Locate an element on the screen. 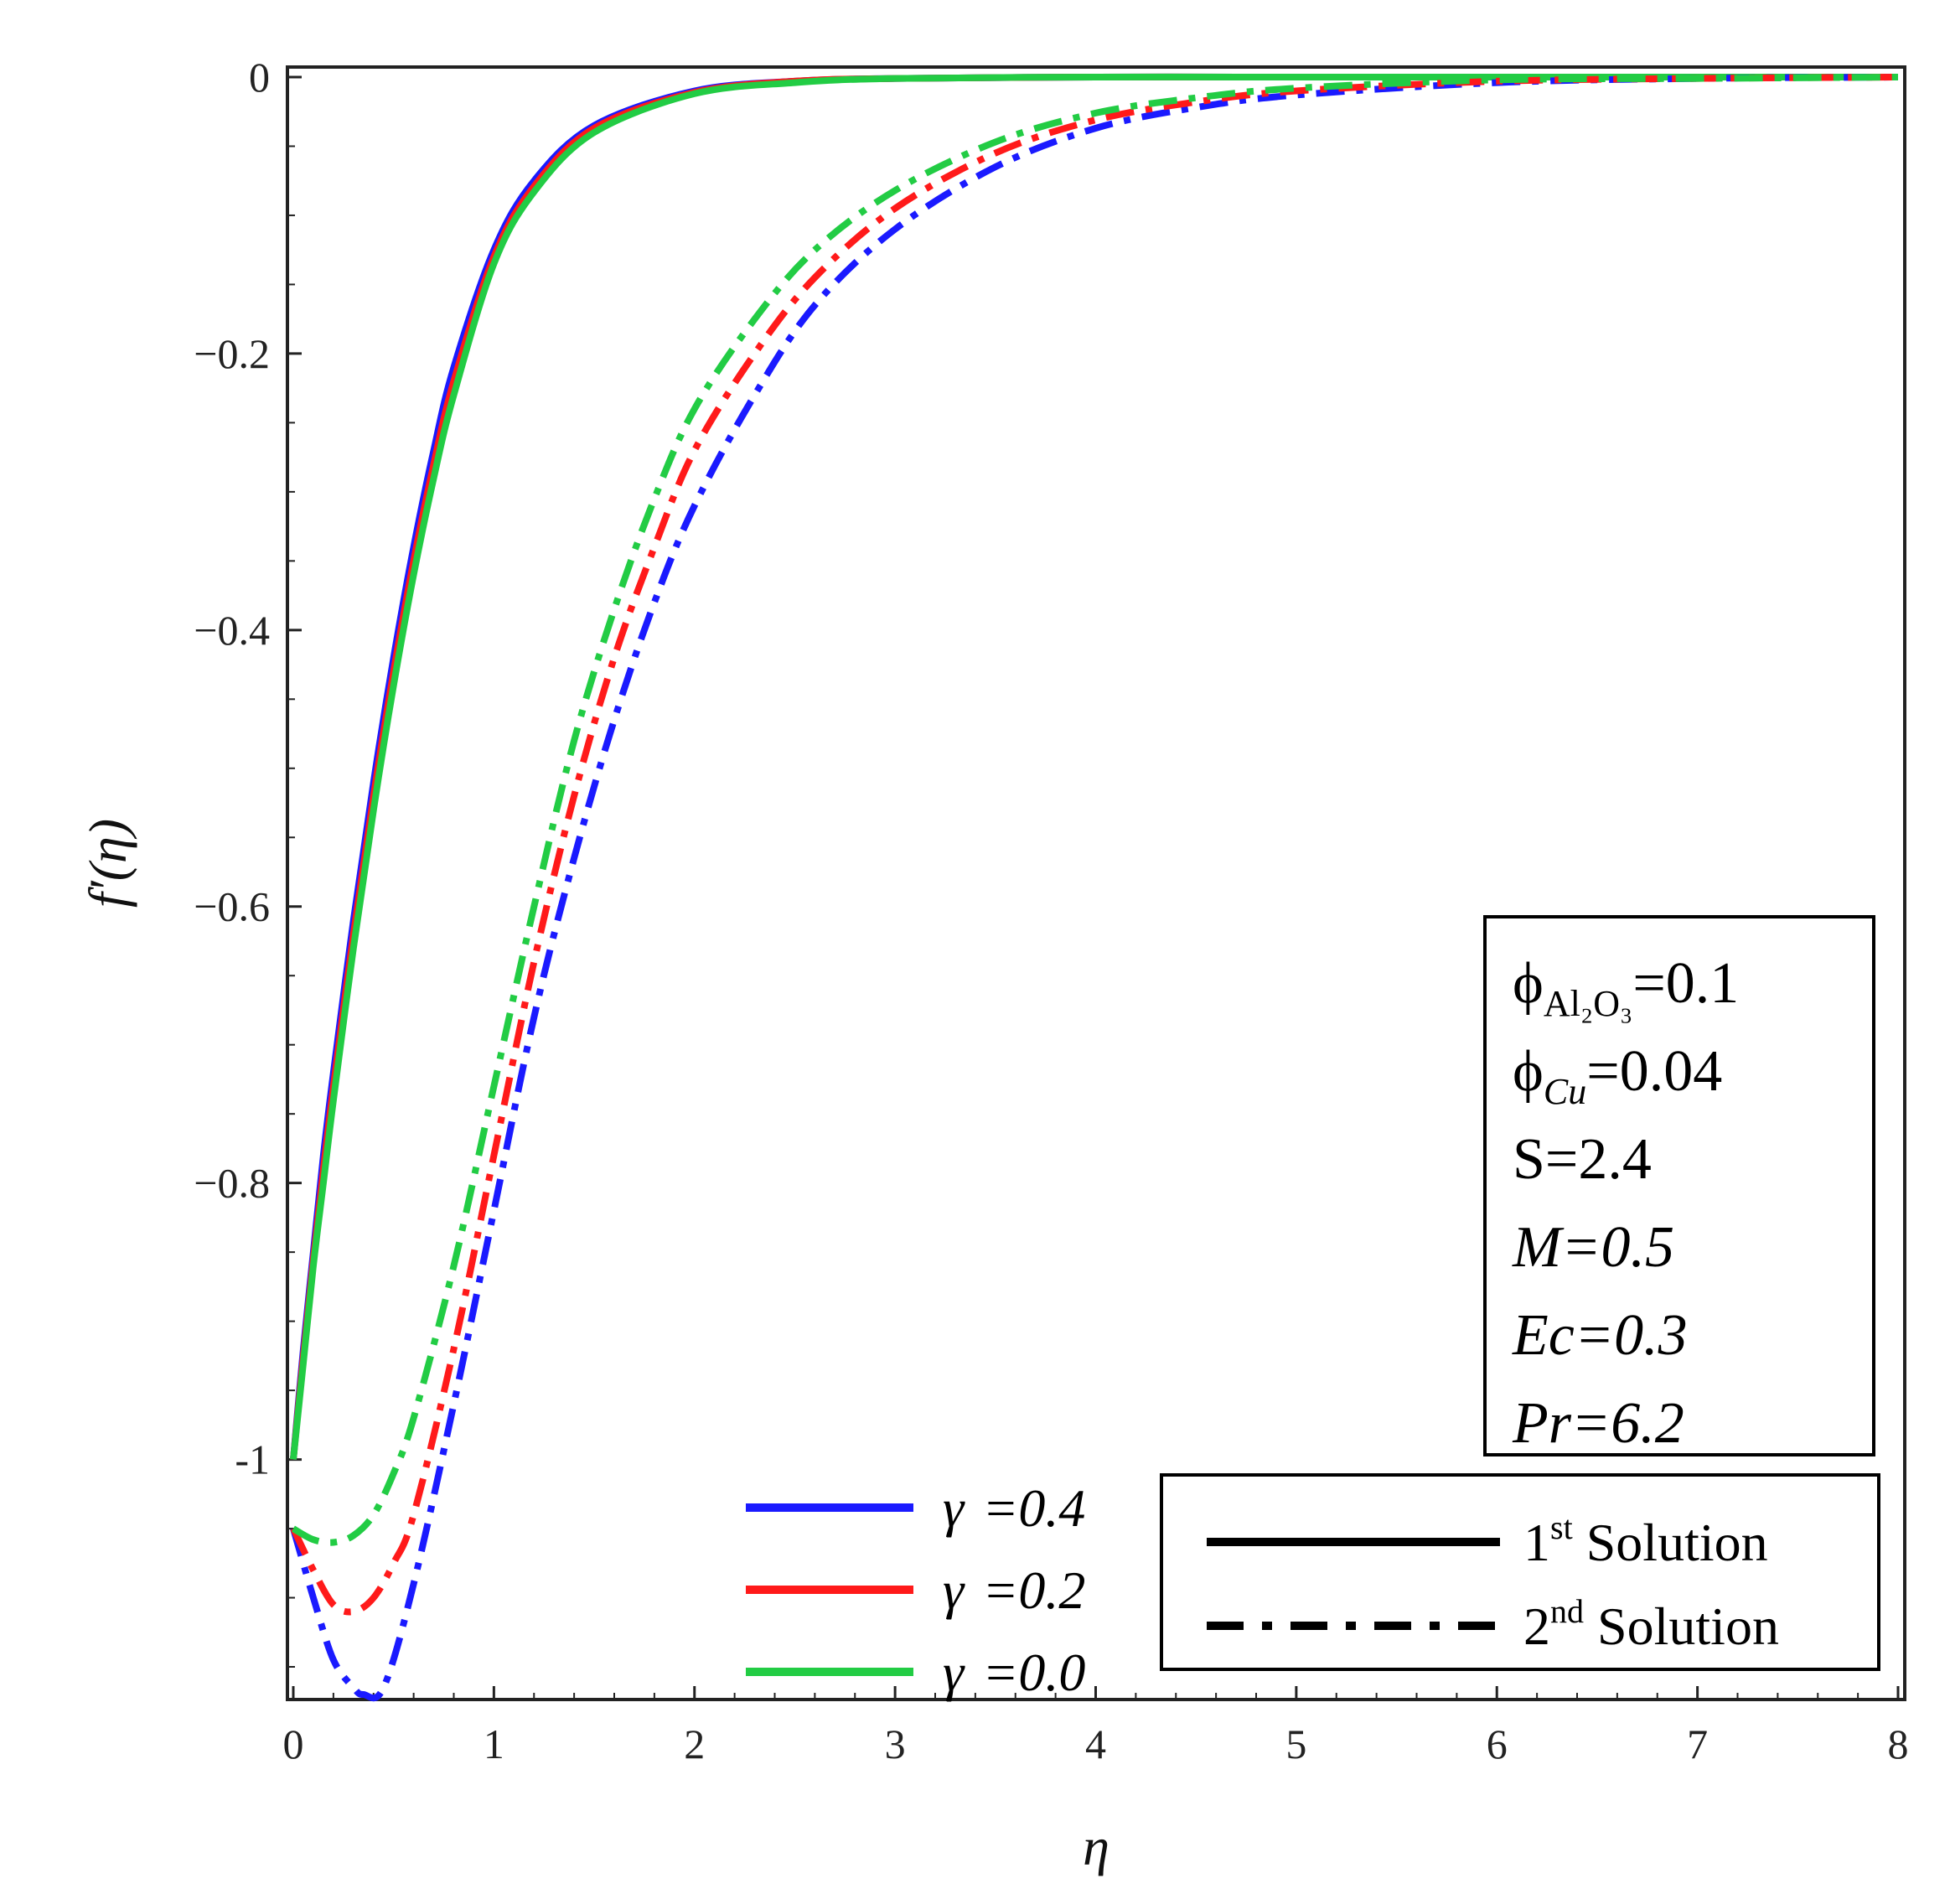 The height and width of the screenshot is (1904, 1950). x-axis-title: η is located at coordinates (1096, 1846).